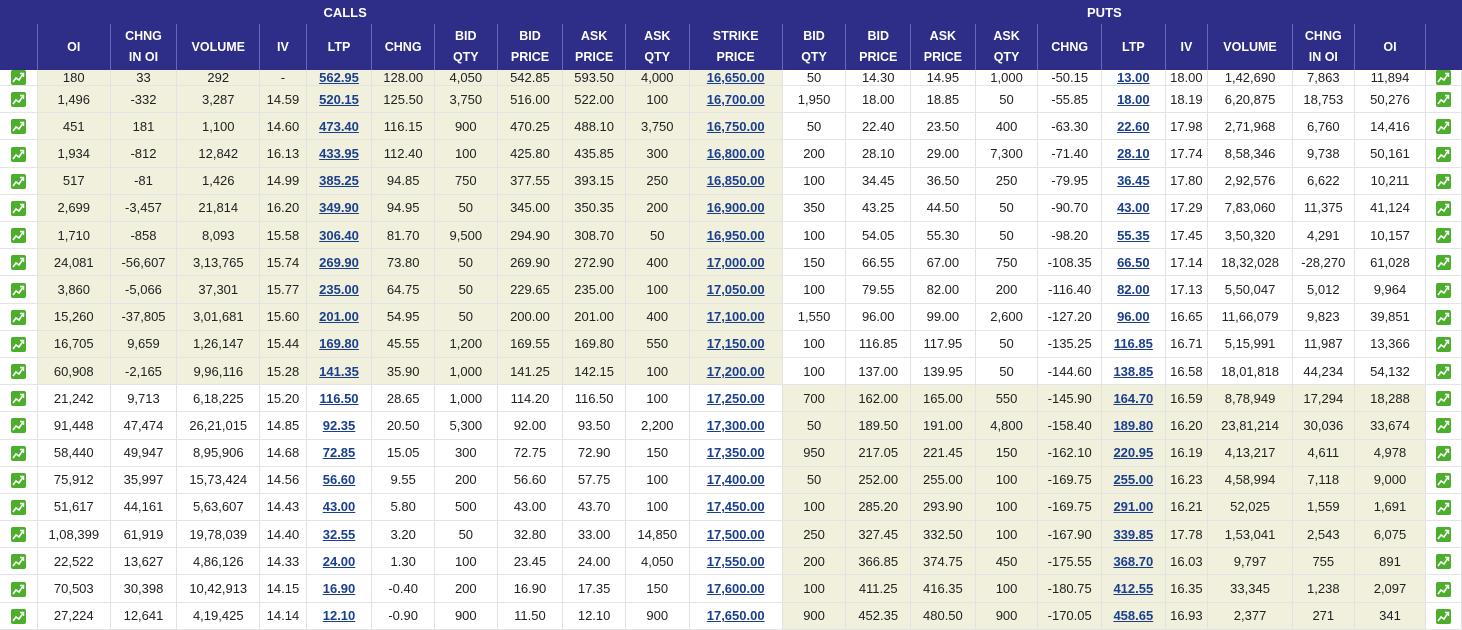 Image resolution: width=1462 pixels, height=630 pixels. I want to click on call-ltp-link: 562.95, so click(339, 78).